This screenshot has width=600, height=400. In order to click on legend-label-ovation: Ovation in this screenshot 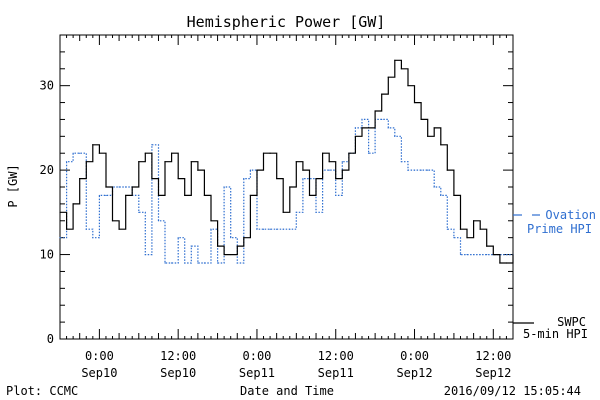, I will do `click(570, 215)`.